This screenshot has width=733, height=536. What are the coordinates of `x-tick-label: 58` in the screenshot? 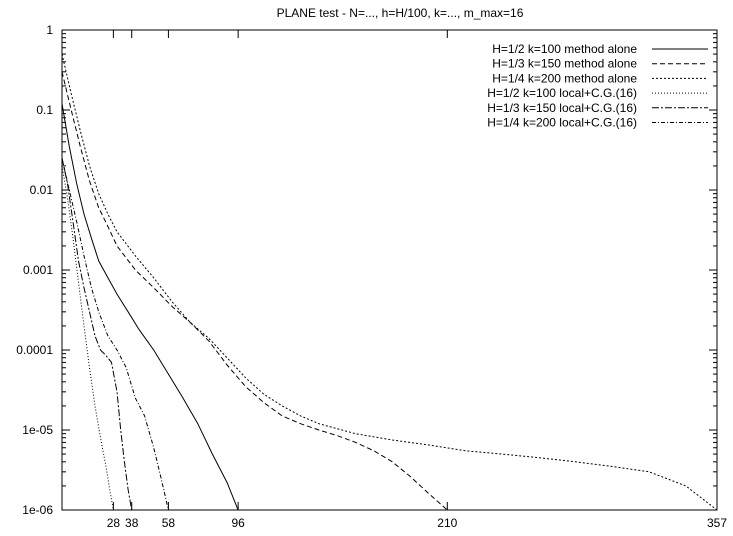 It's located at (169, 523).